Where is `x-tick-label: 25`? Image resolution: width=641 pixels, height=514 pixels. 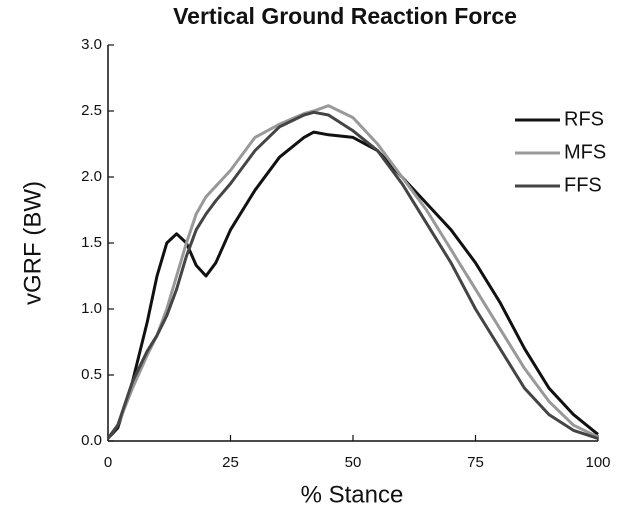 x-tick-label: 25 is located at coordinates (230, 462).